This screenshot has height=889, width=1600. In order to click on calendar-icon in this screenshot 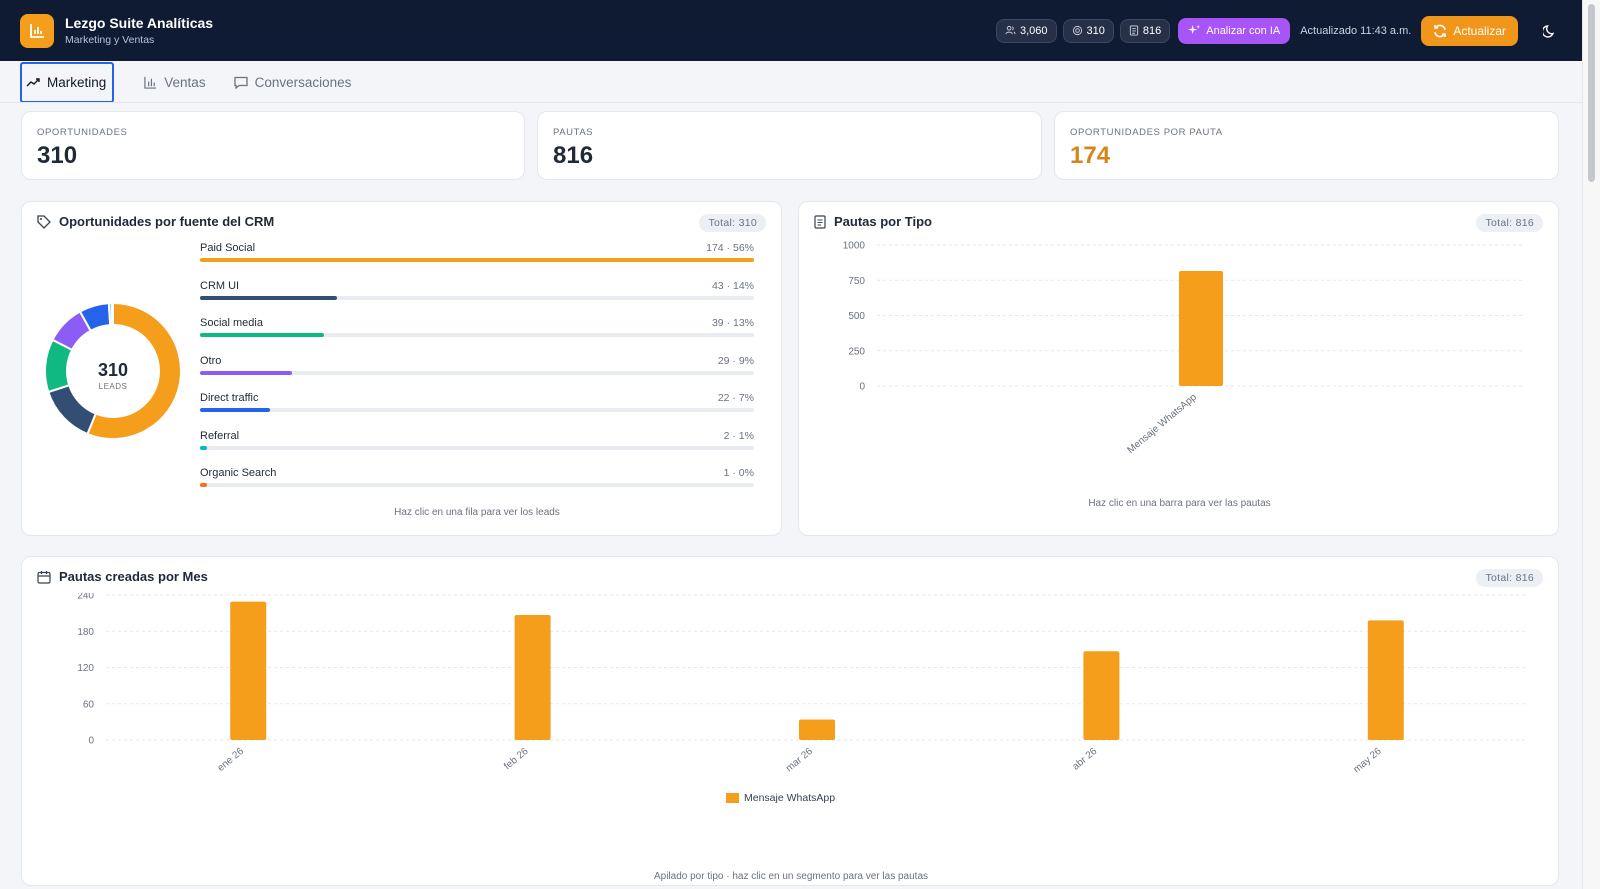, I will do `click(44, 577)`.